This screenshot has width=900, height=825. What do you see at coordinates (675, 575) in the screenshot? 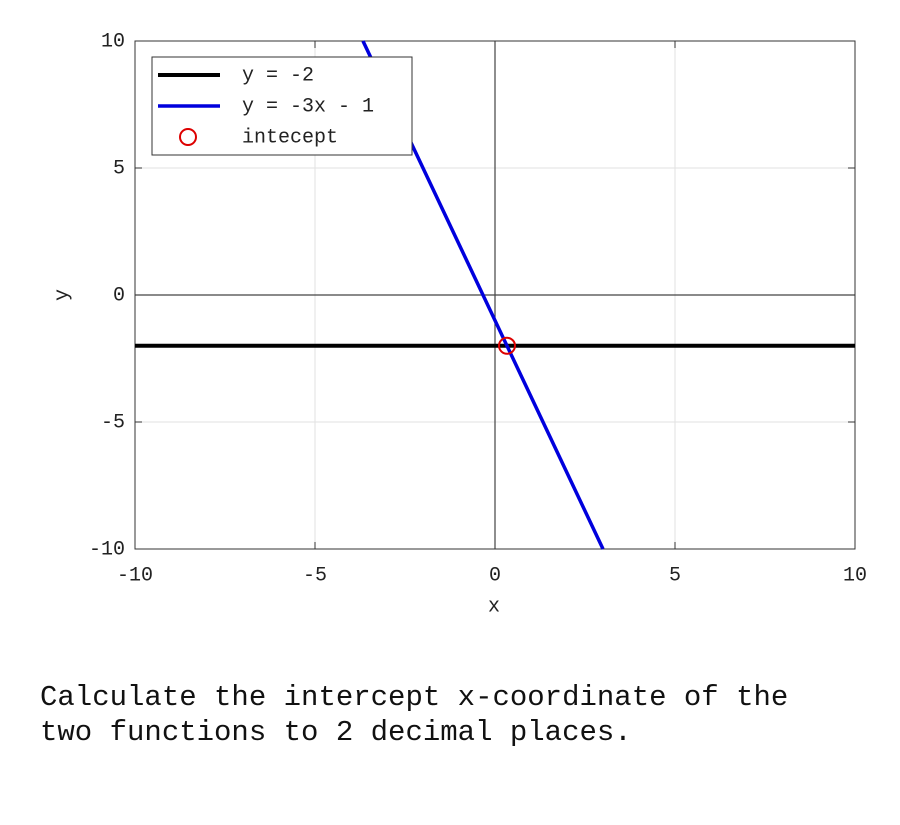
I see `x-tick-label: 5` at bounding box center [675, 575].